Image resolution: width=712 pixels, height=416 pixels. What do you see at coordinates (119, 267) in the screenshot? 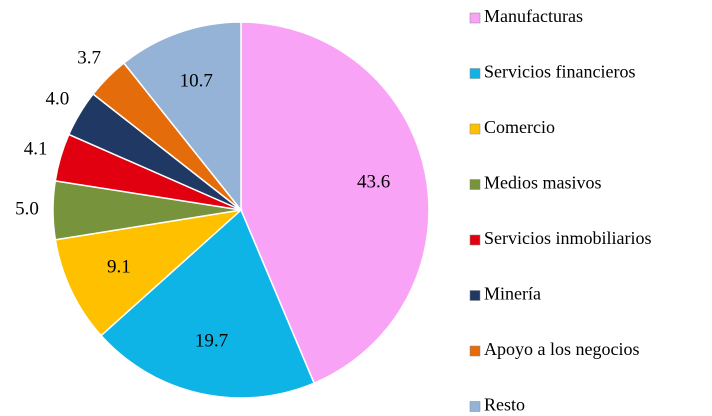
I see `data-label: 9.1` at bounding box center [119, 267].